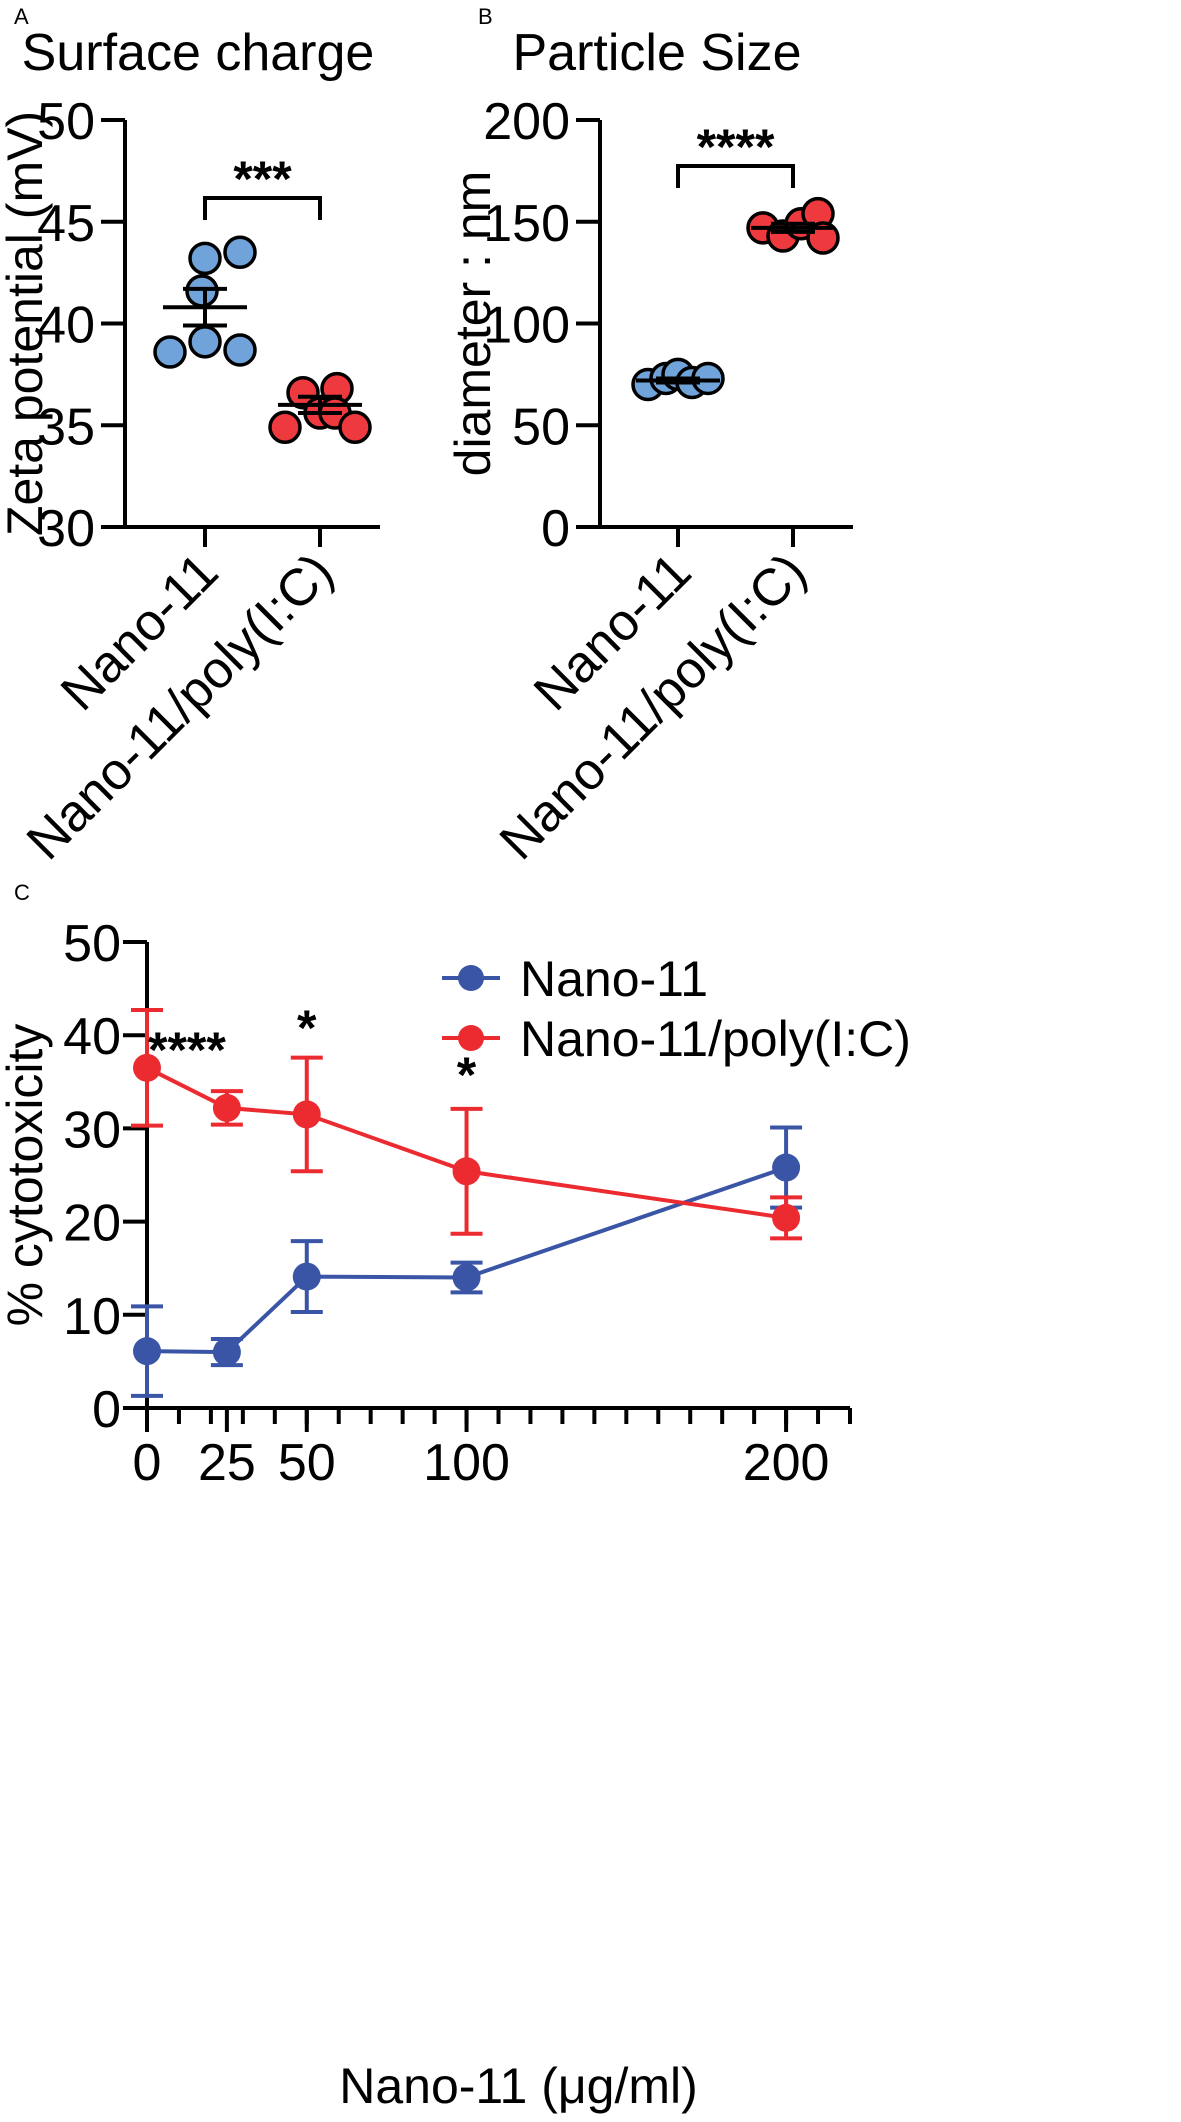  I want to click on y-axis-label: % cytotoxicity, so click(26, 1175).